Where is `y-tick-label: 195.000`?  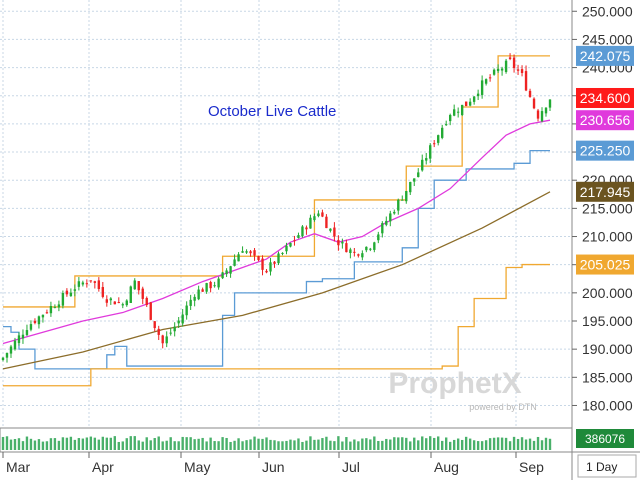 y-tick-label: 195.000 is located at coordinates (607, 321).